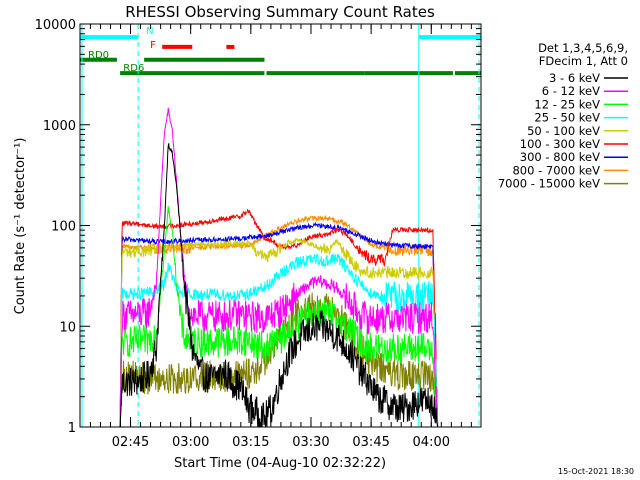  What do you see at coordinates (571, 91) in the screenshot?
I see `legend-label: 6 - 12 keV` at bounding box center [571, 91].